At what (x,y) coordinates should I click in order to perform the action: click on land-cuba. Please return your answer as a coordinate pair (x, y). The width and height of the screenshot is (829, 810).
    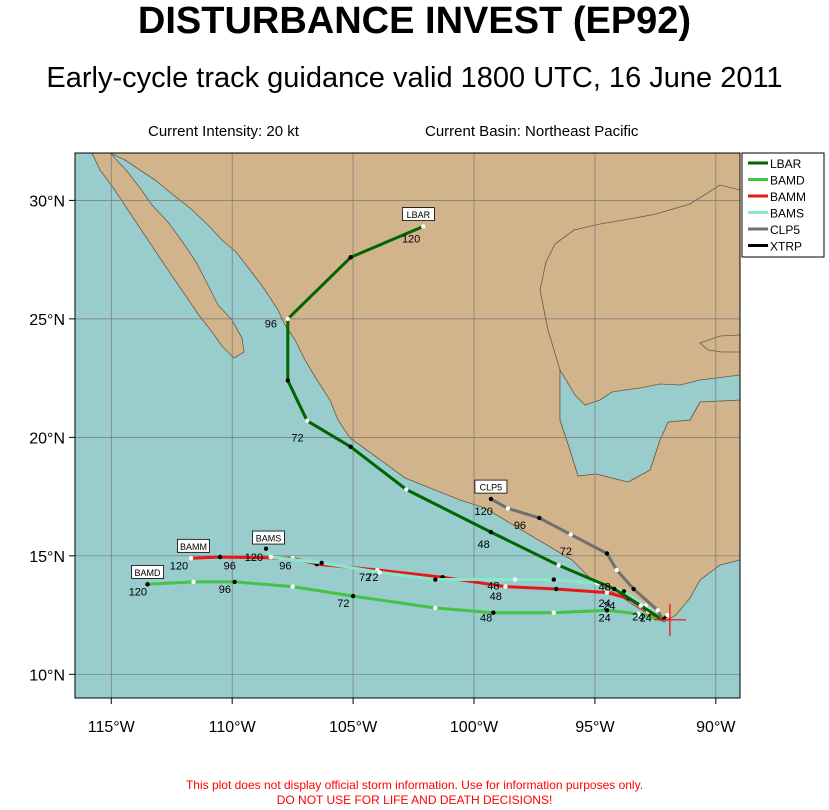
    Looking at the image, I should click on (719, 343).